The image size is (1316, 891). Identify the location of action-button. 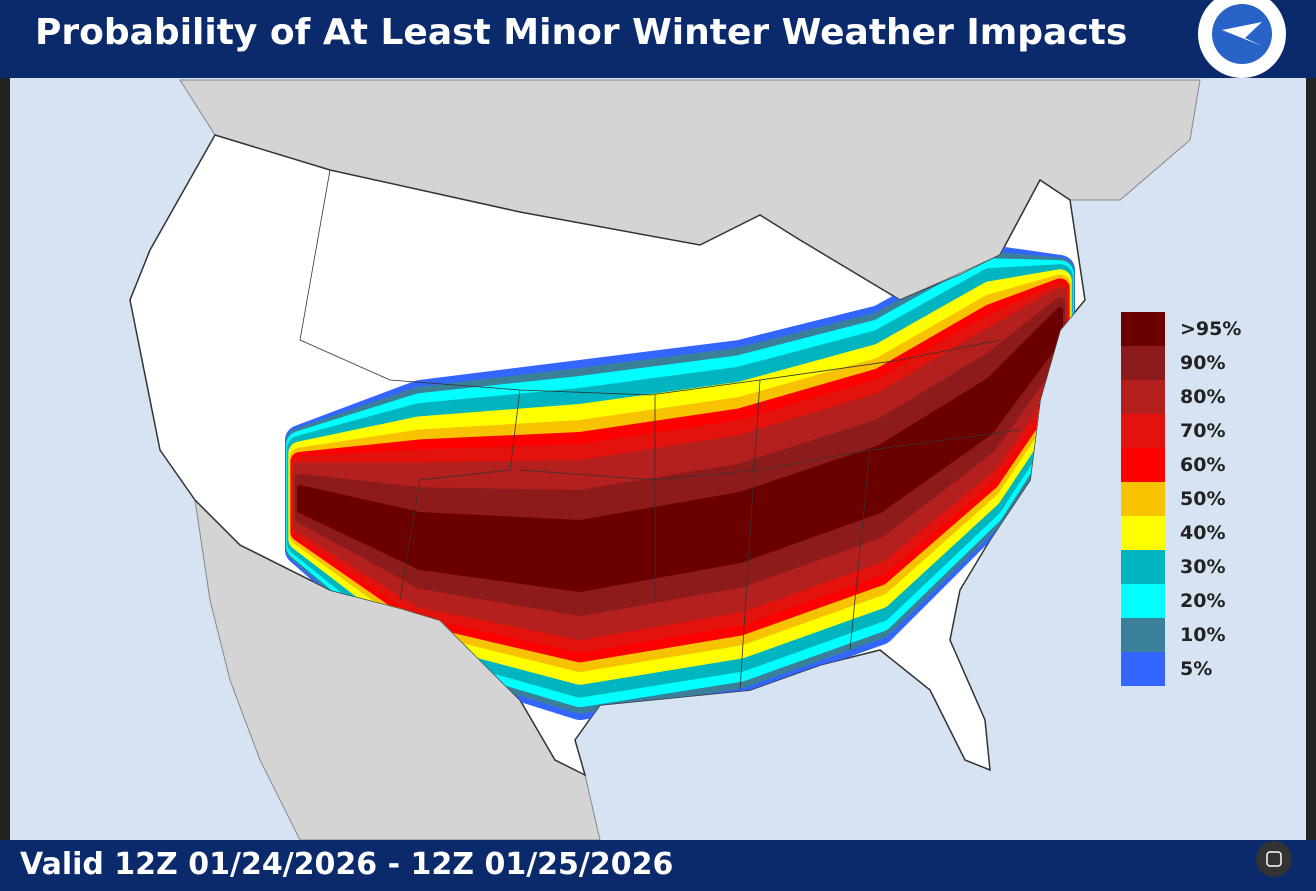
(1274, 859).